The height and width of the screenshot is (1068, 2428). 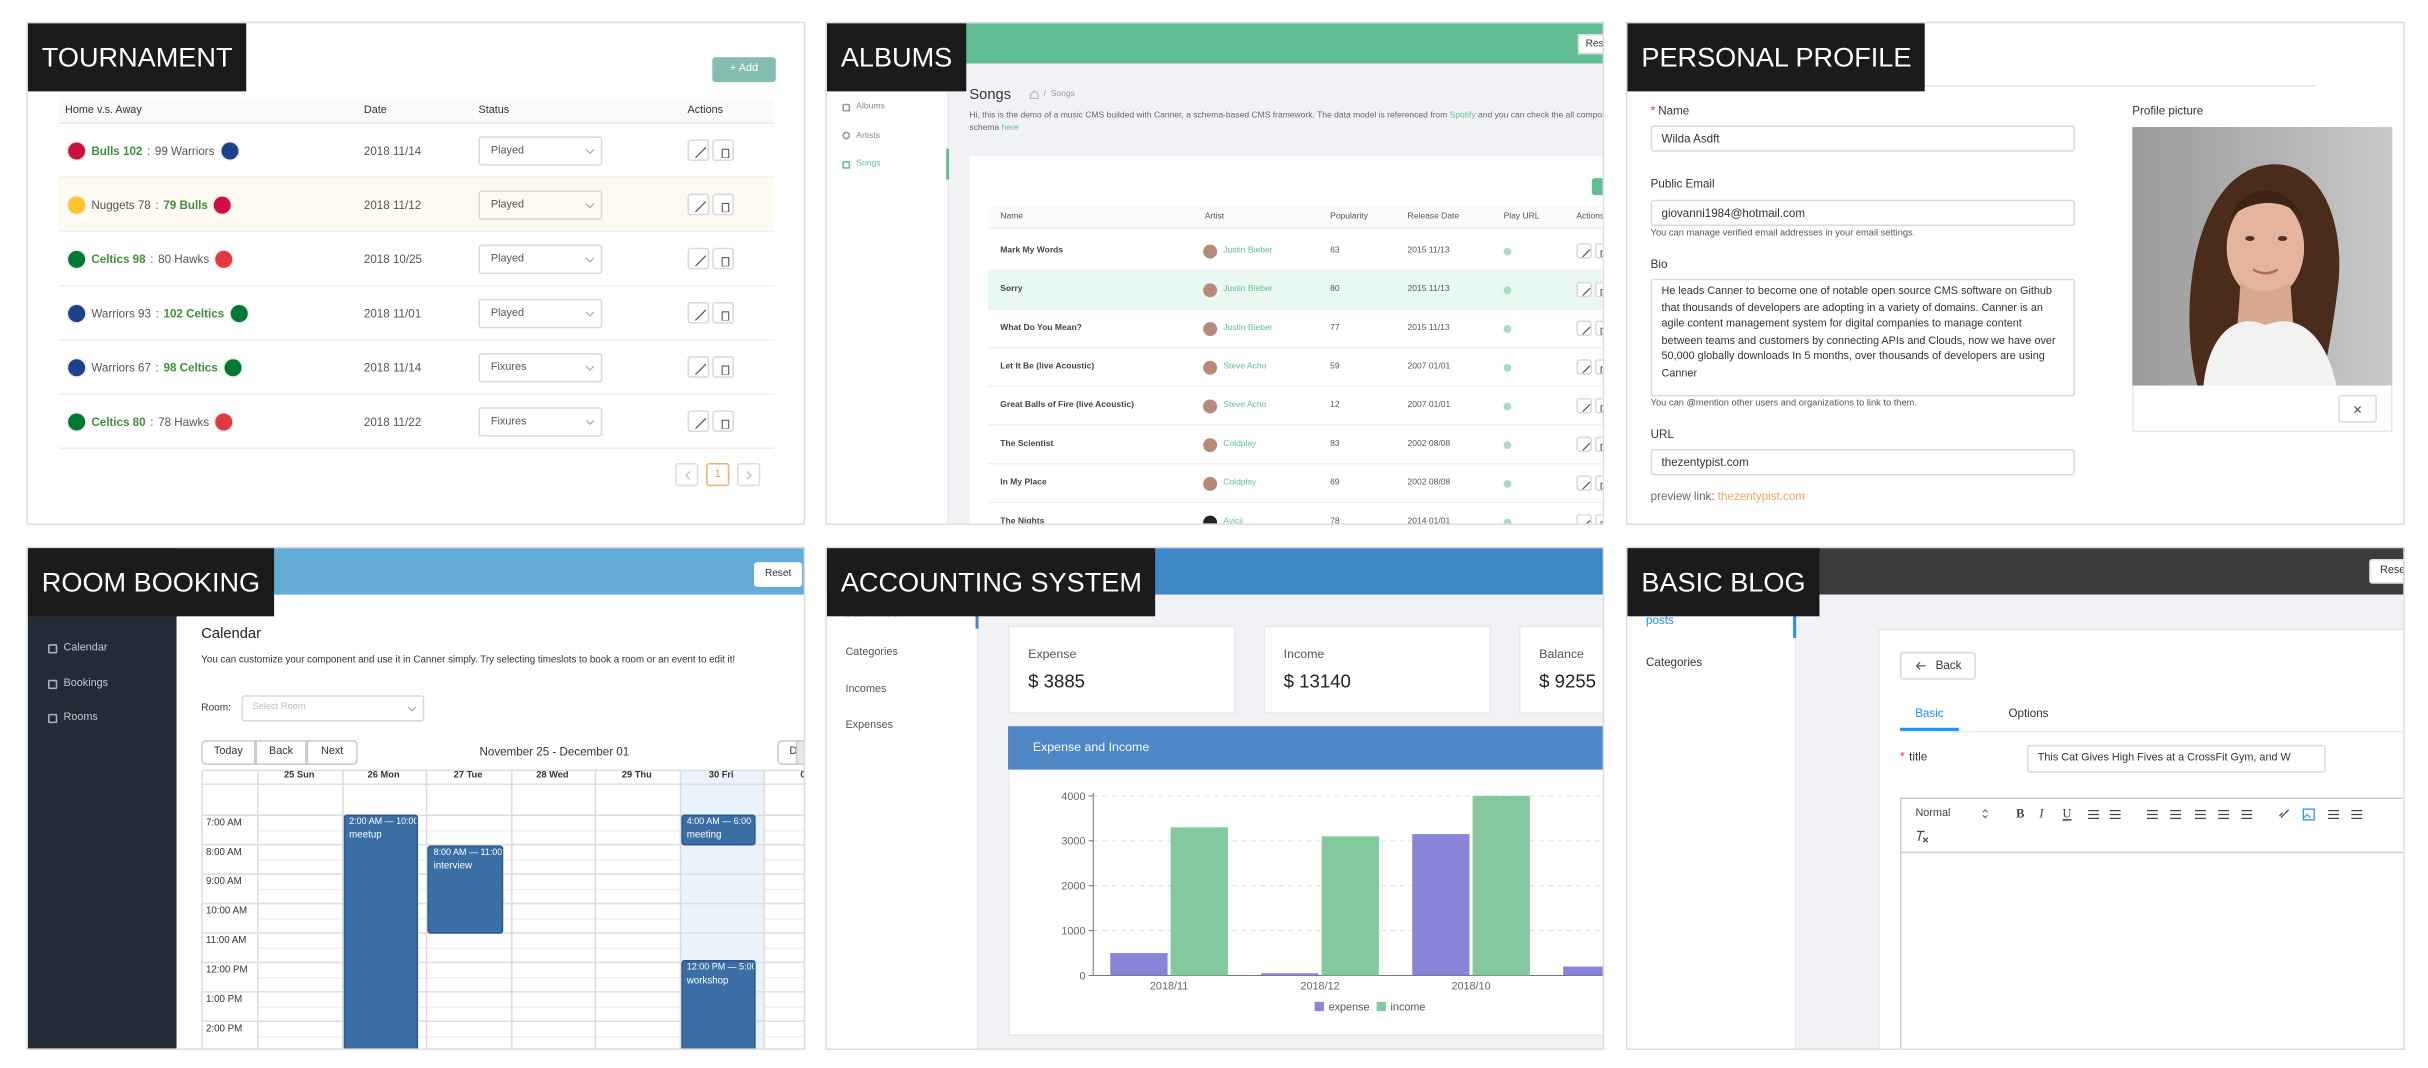 What do you see at coordinates (1862, 462) in the screenshot?
I see `text-input: thezentypist.com` at bounding box center [1862, 462].